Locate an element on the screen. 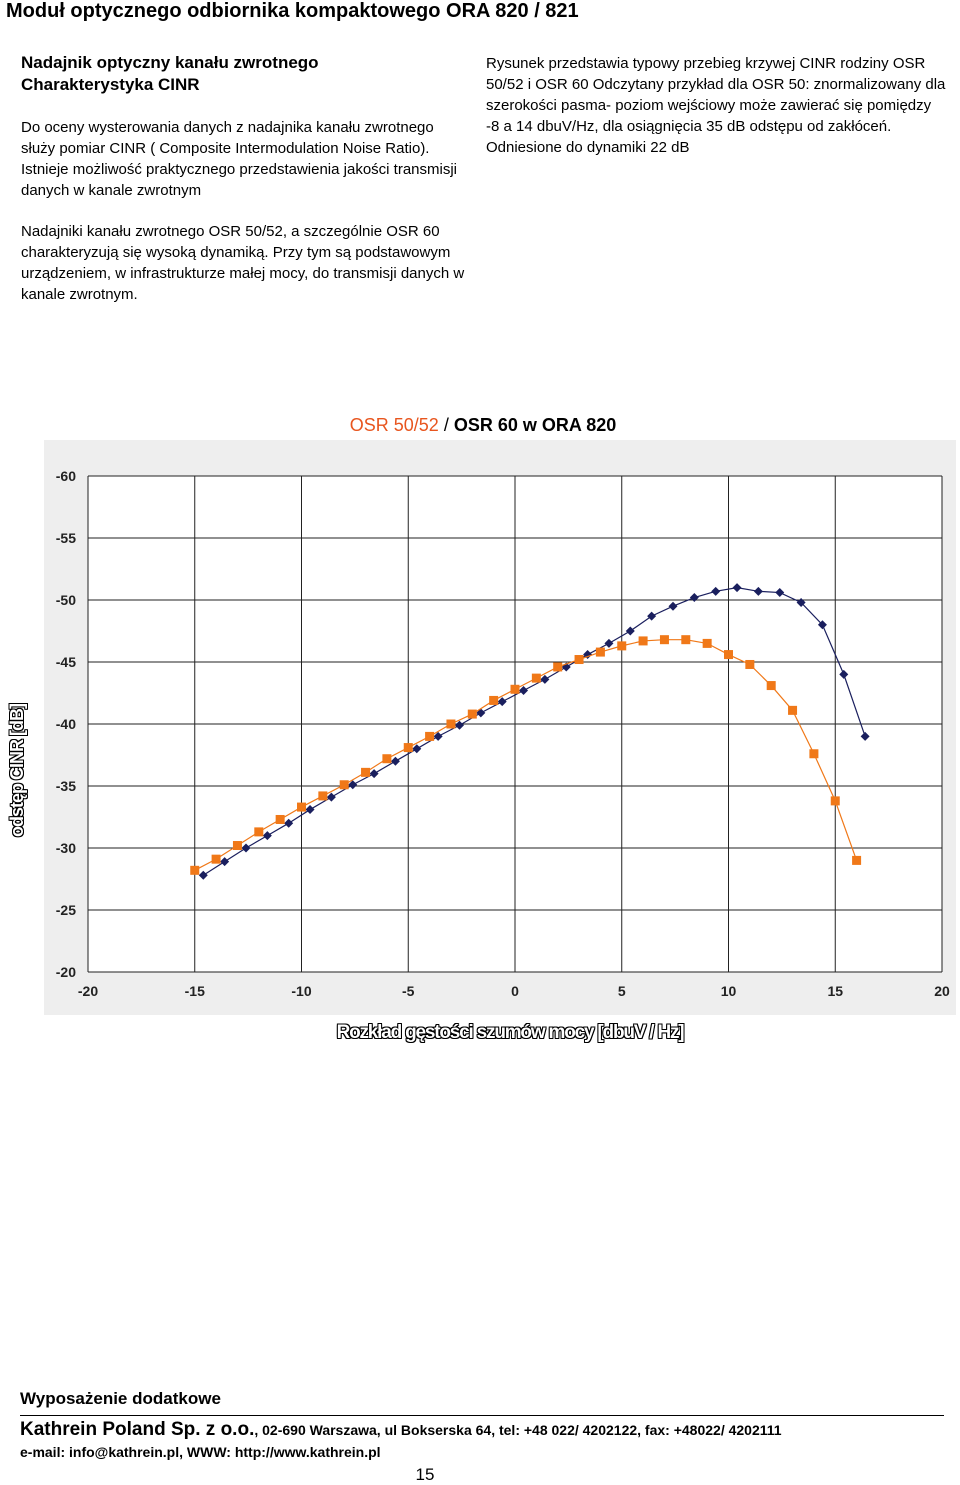 The height and width of the screenshot is (1485, 960). company-name: Kathrein Poland Sp. z o.o. is located at coordinates (137, 1429).